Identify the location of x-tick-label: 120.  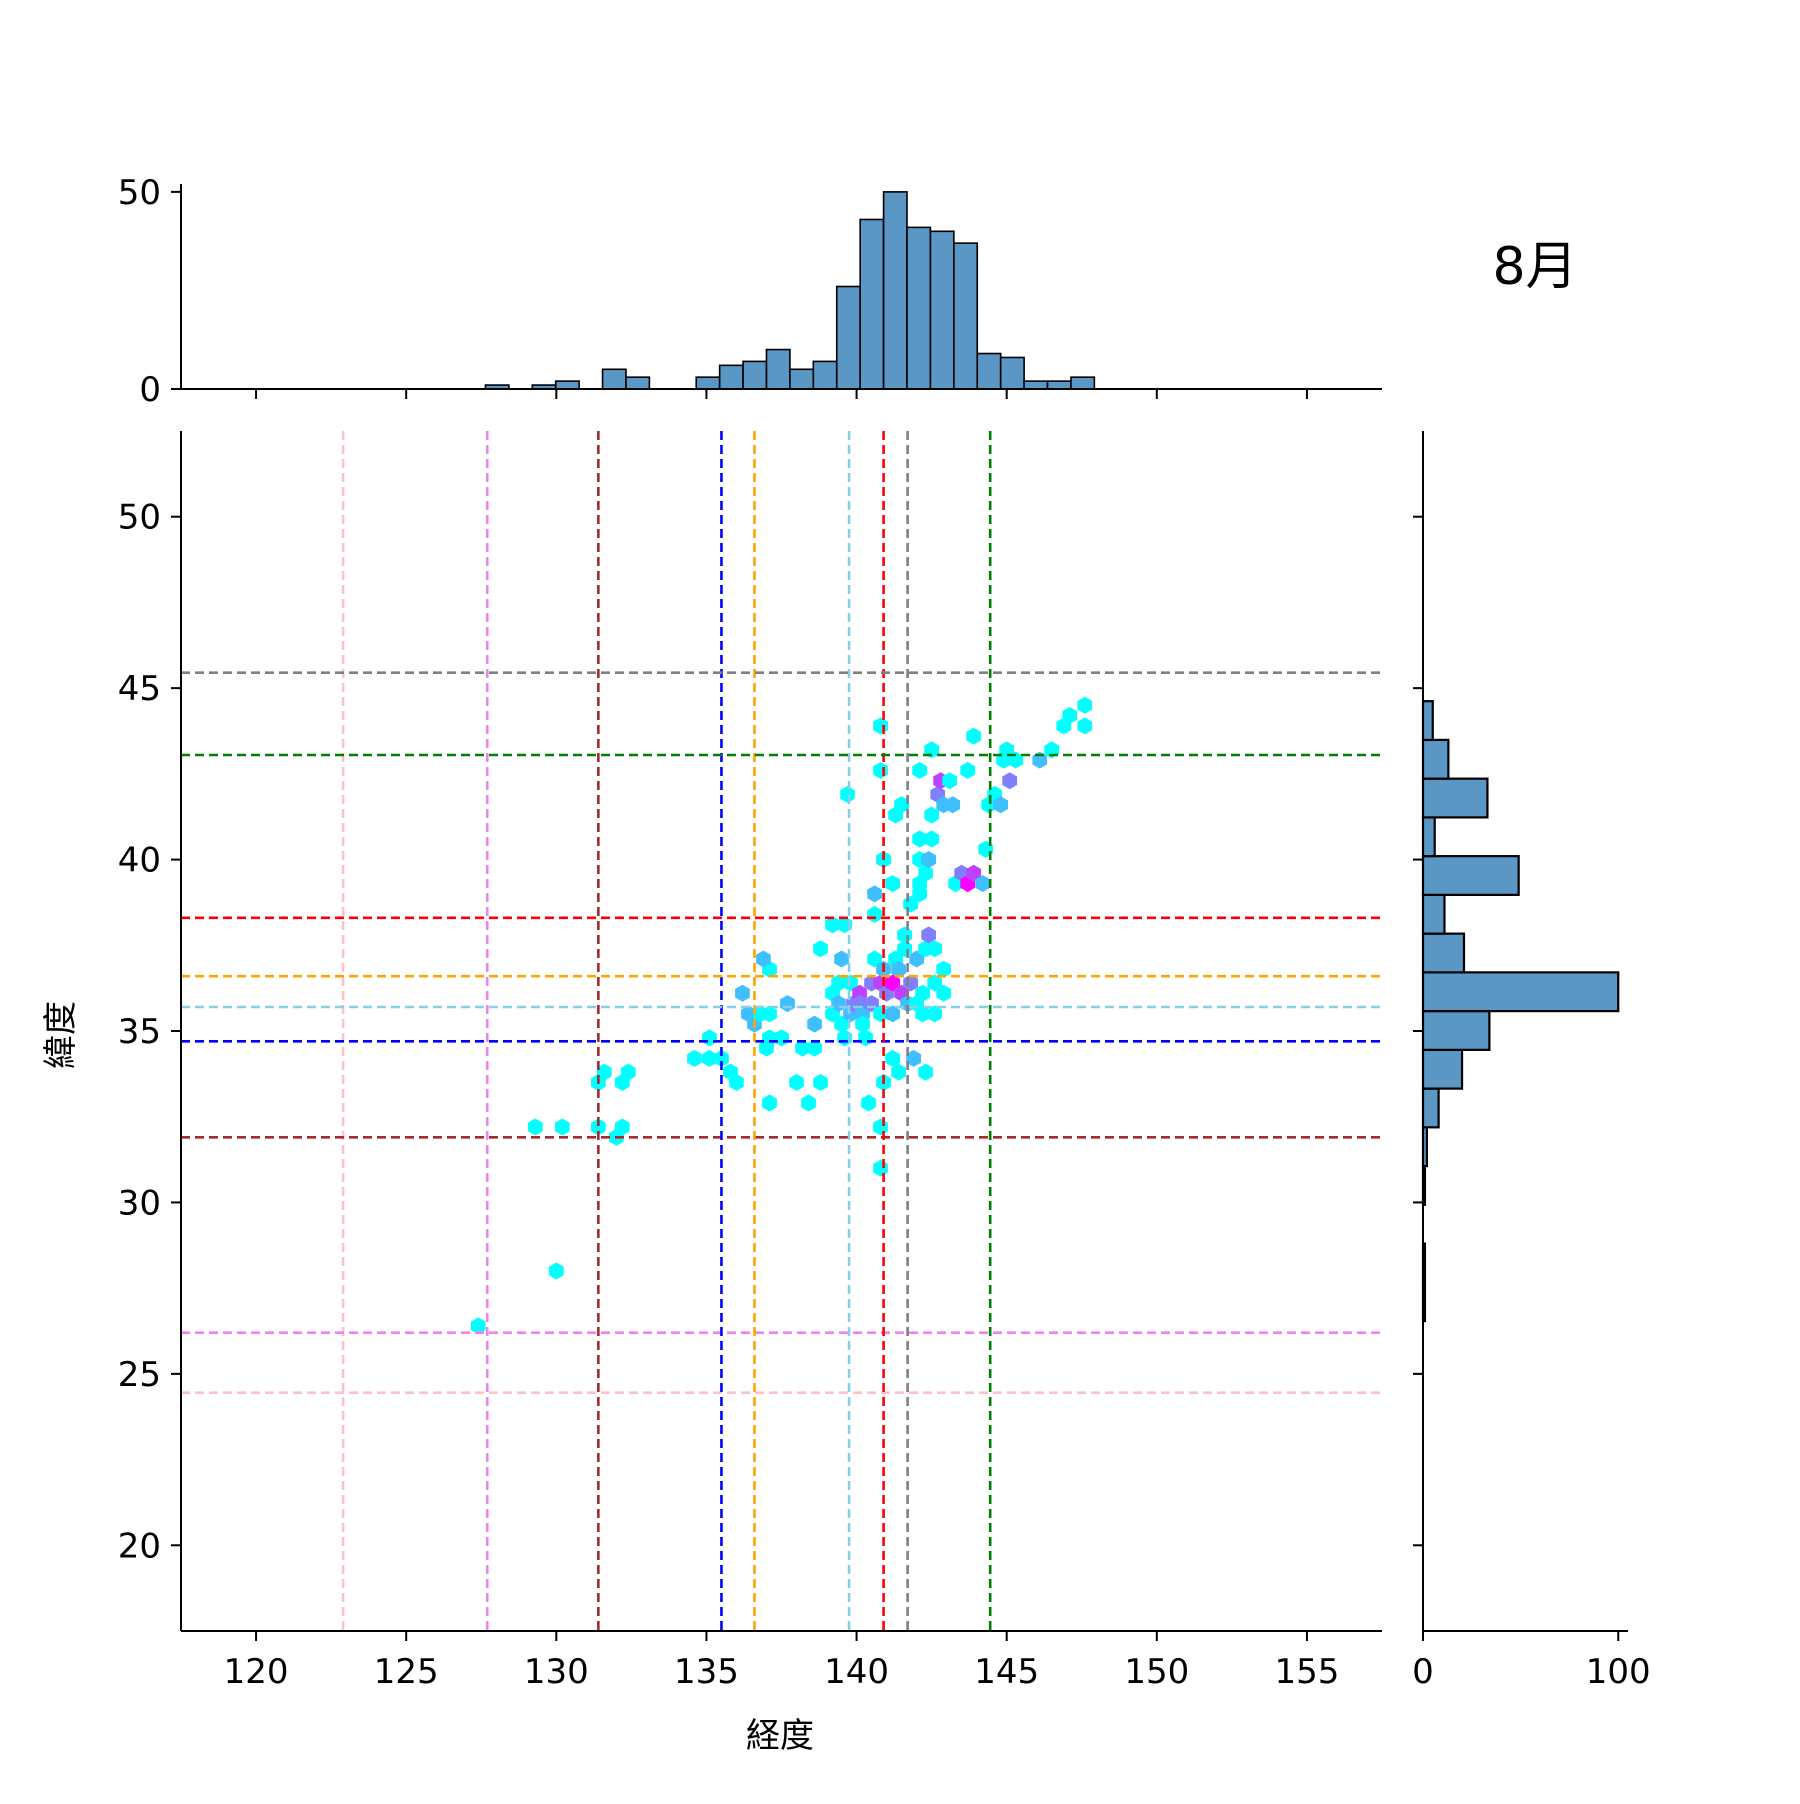
(256, 1672).